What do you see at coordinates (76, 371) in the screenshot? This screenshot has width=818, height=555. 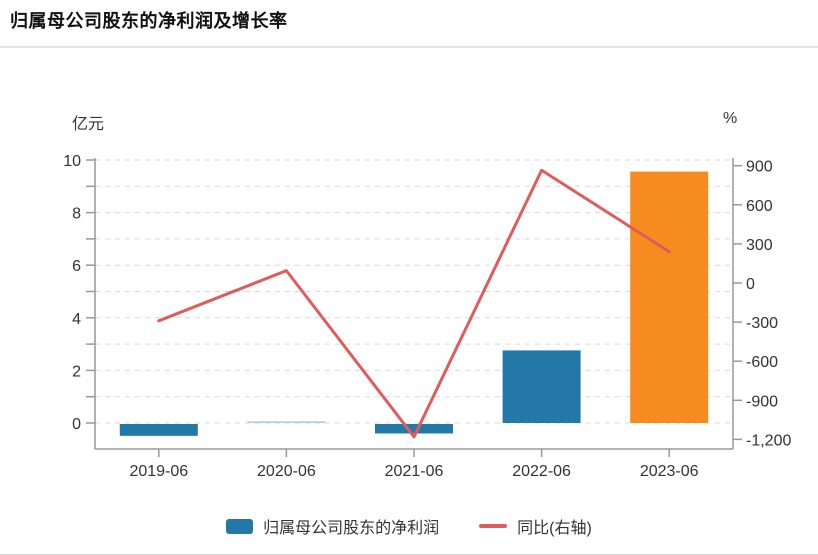 I see `left-axis-tick-label: 2` at bounding box center [76, 371].